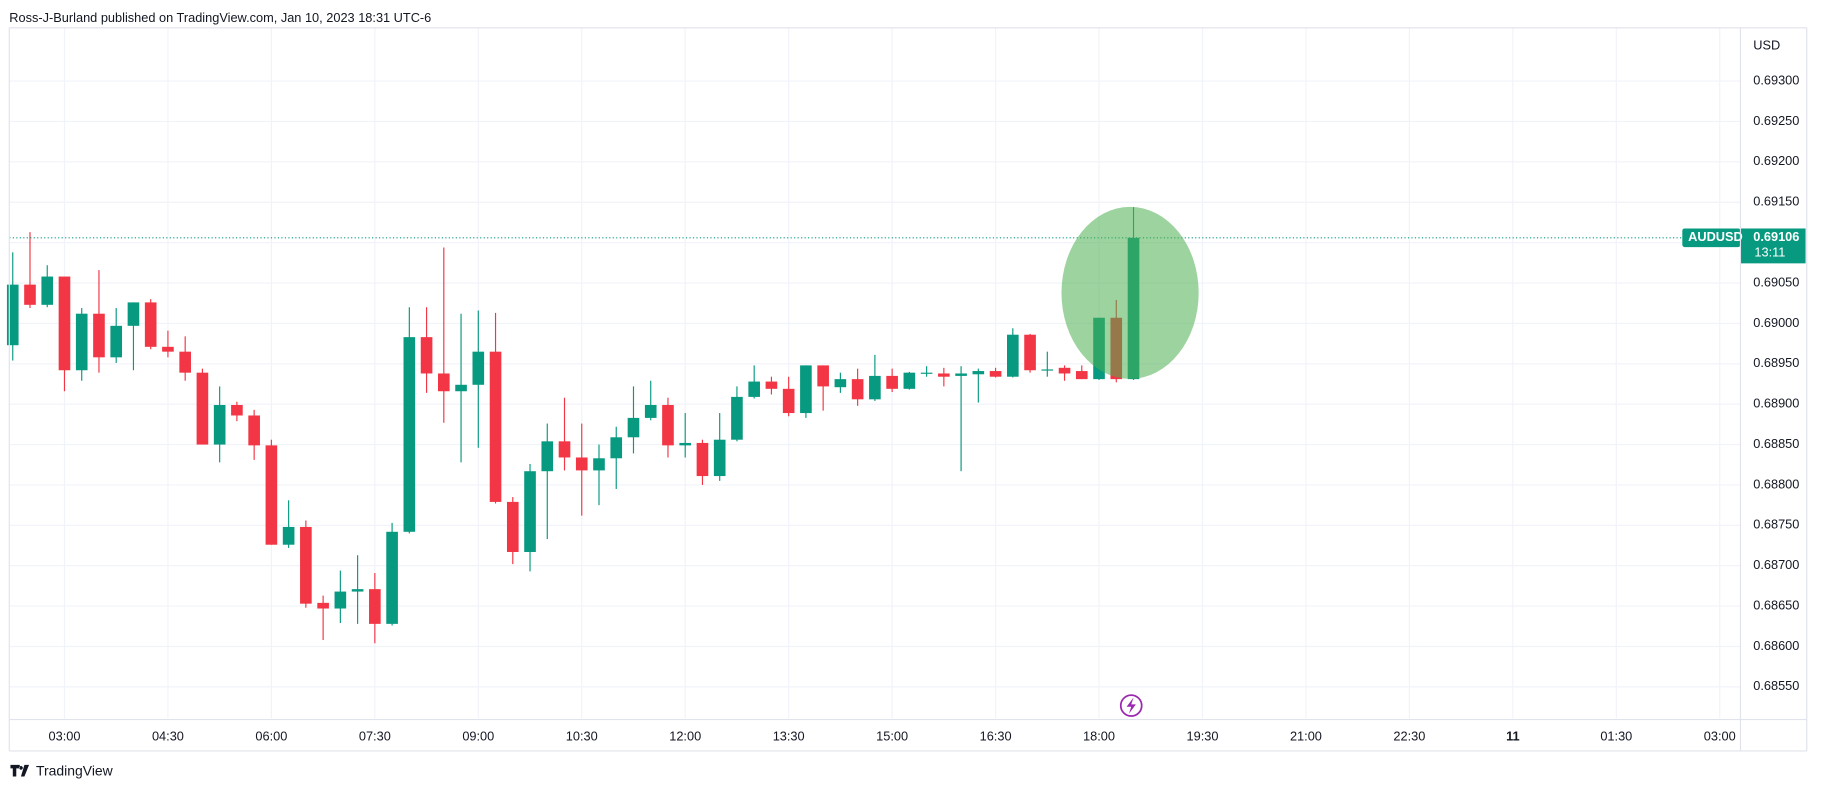 This screenshot has width=1823, height=788. I want to click on event-circle, so click(1131, 705).